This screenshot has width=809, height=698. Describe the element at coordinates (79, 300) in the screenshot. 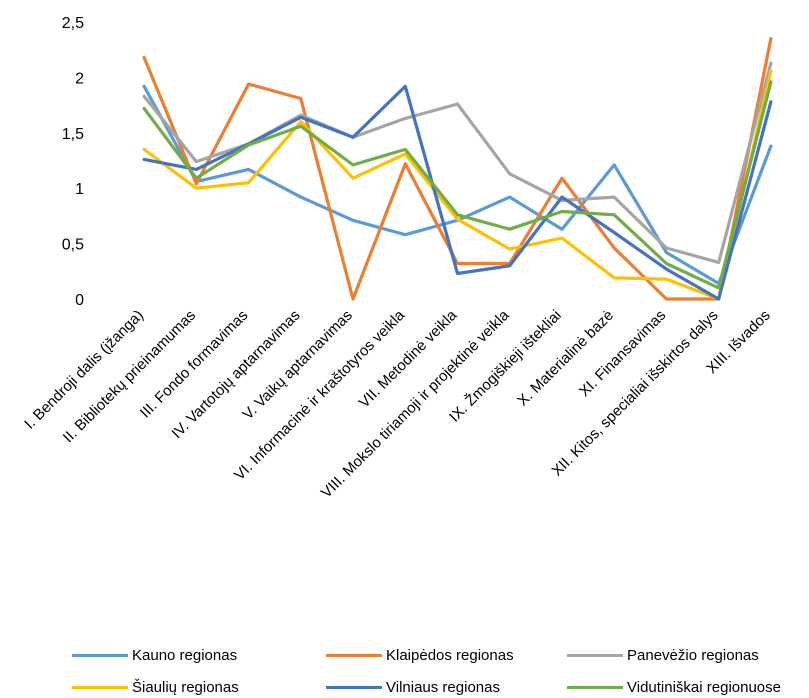

I see `y-tick-label: 0` at that location.